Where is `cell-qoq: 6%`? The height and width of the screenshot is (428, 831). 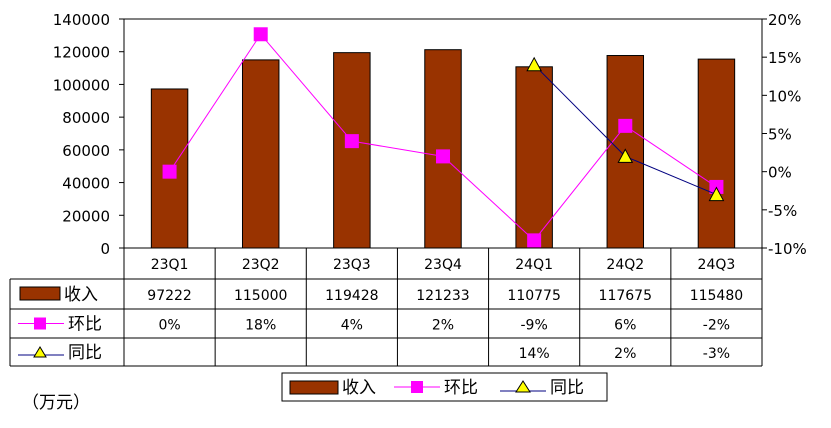
cell-qoq: 6% is located at coordinates (625, 326).